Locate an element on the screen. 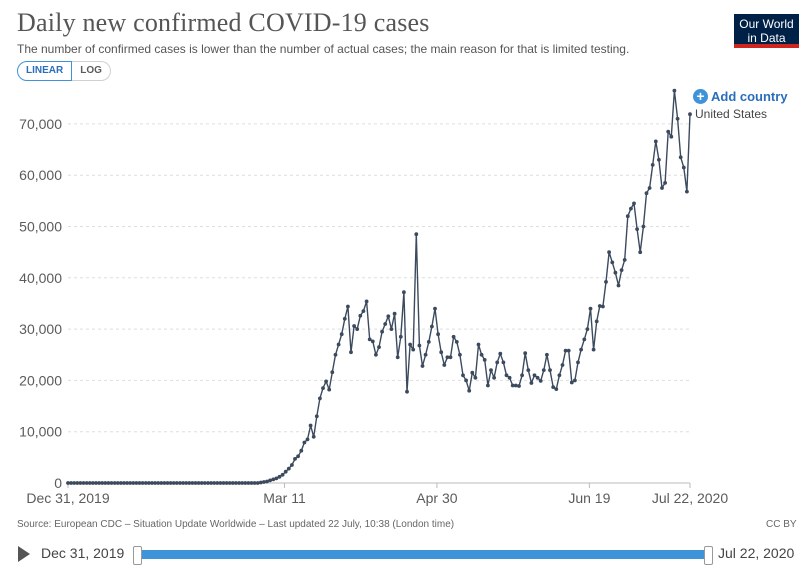 Image resolution: width=800 pixels, height=567 pixels. owid-logo: Our World in Data is located at coordinates (766, 31).